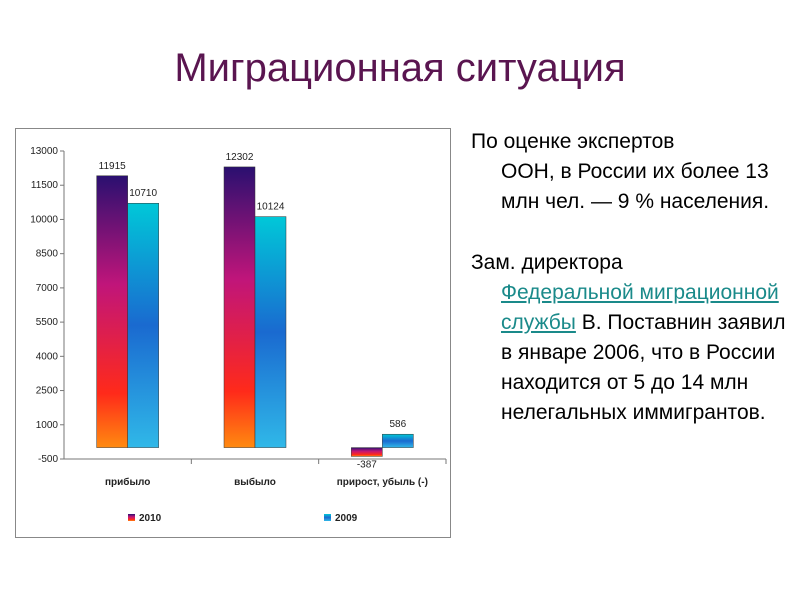  What do you see at coordinates (271, 207) in the screenshot?
I see `data-label: 10124` at bounding box center [271, 207].